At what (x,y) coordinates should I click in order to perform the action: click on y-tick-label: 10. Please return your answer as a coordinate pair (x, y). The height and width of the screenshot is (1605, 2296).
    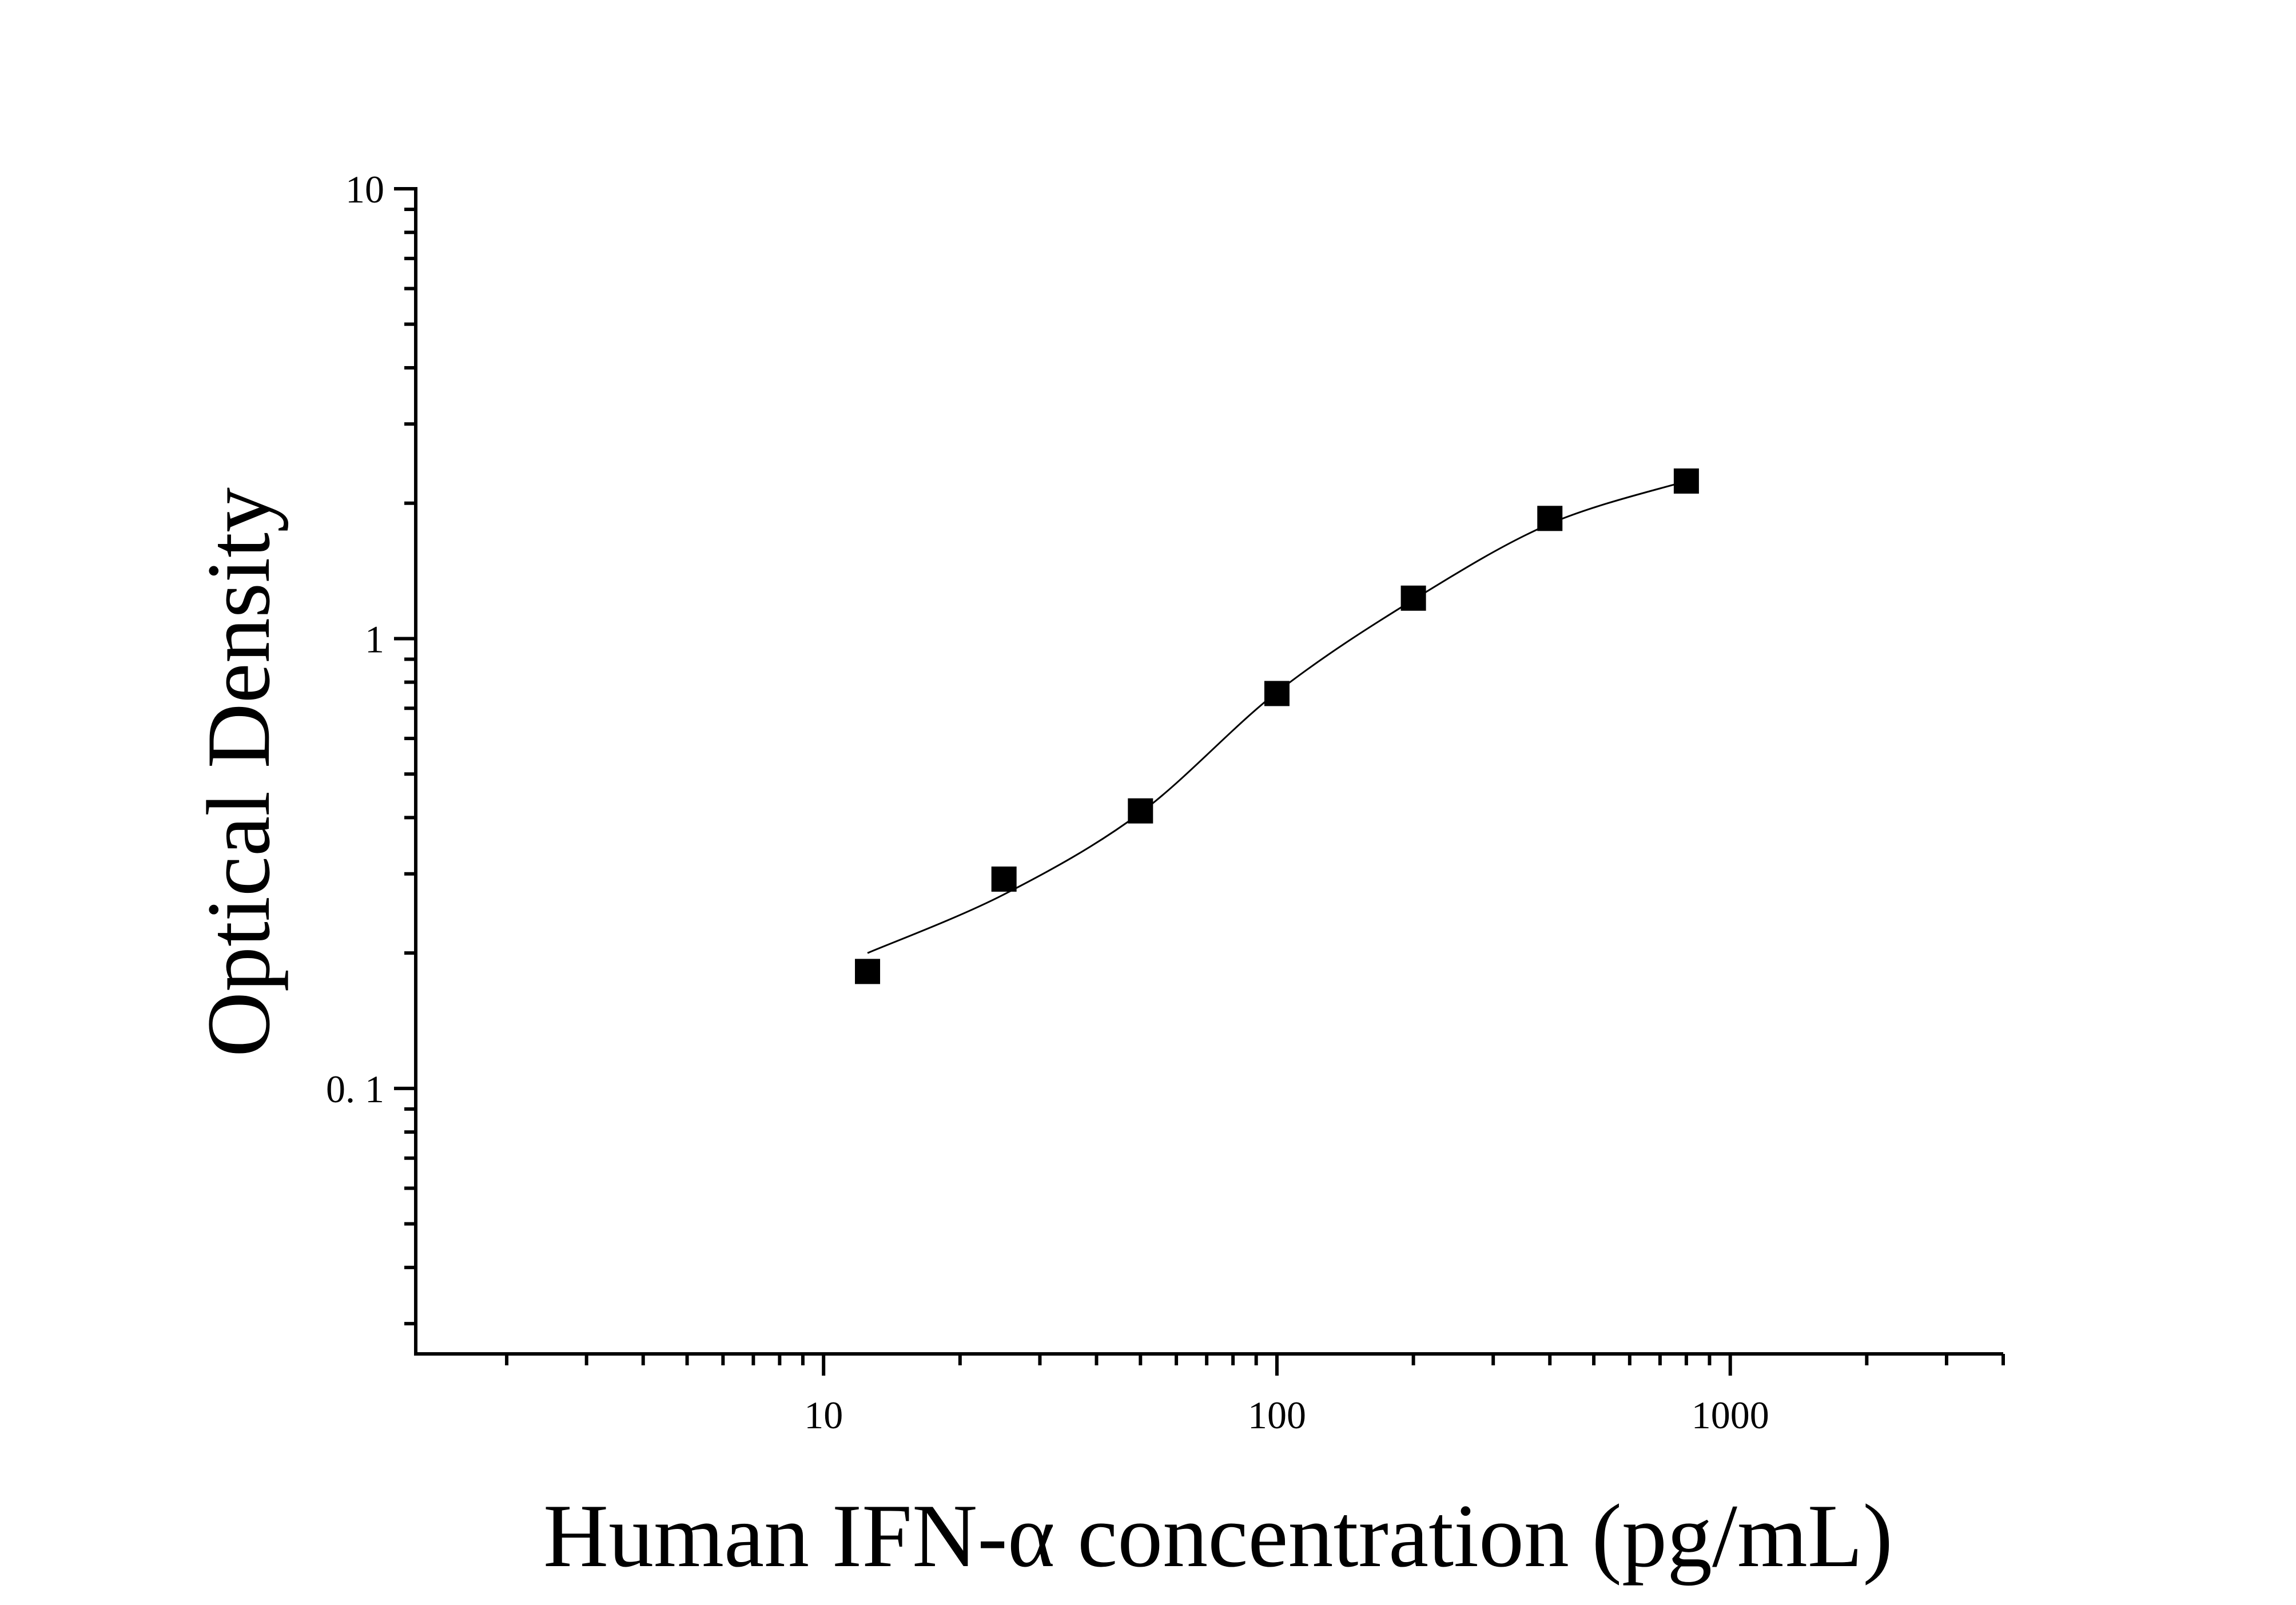
    Looking at the image, I should click on (364, 189).